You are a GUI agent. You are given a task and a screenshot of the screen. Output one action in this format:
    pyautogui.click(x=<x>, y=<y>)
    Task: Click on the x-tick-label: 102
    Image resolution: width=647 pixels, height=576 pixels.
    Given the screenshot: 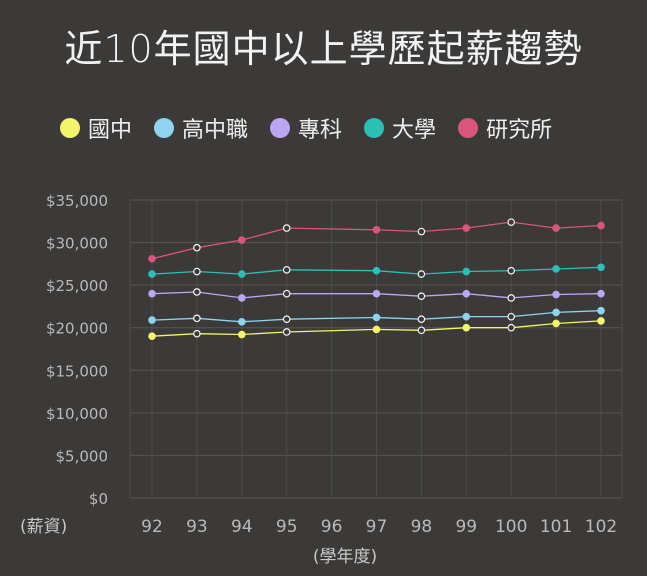 What is the action you would take?
    pyautogui.click(x=601, y=527)
    